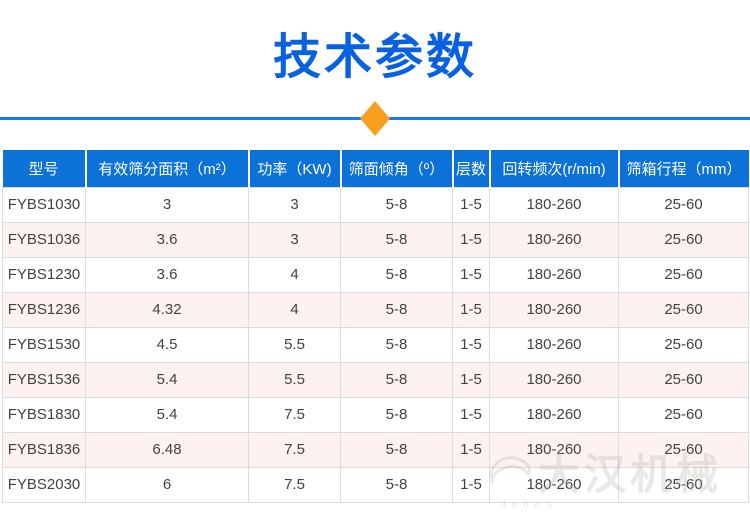 This screenshot has height=519, width=750. I want to click on model-cell: FYBS1830, so click(44, 414).